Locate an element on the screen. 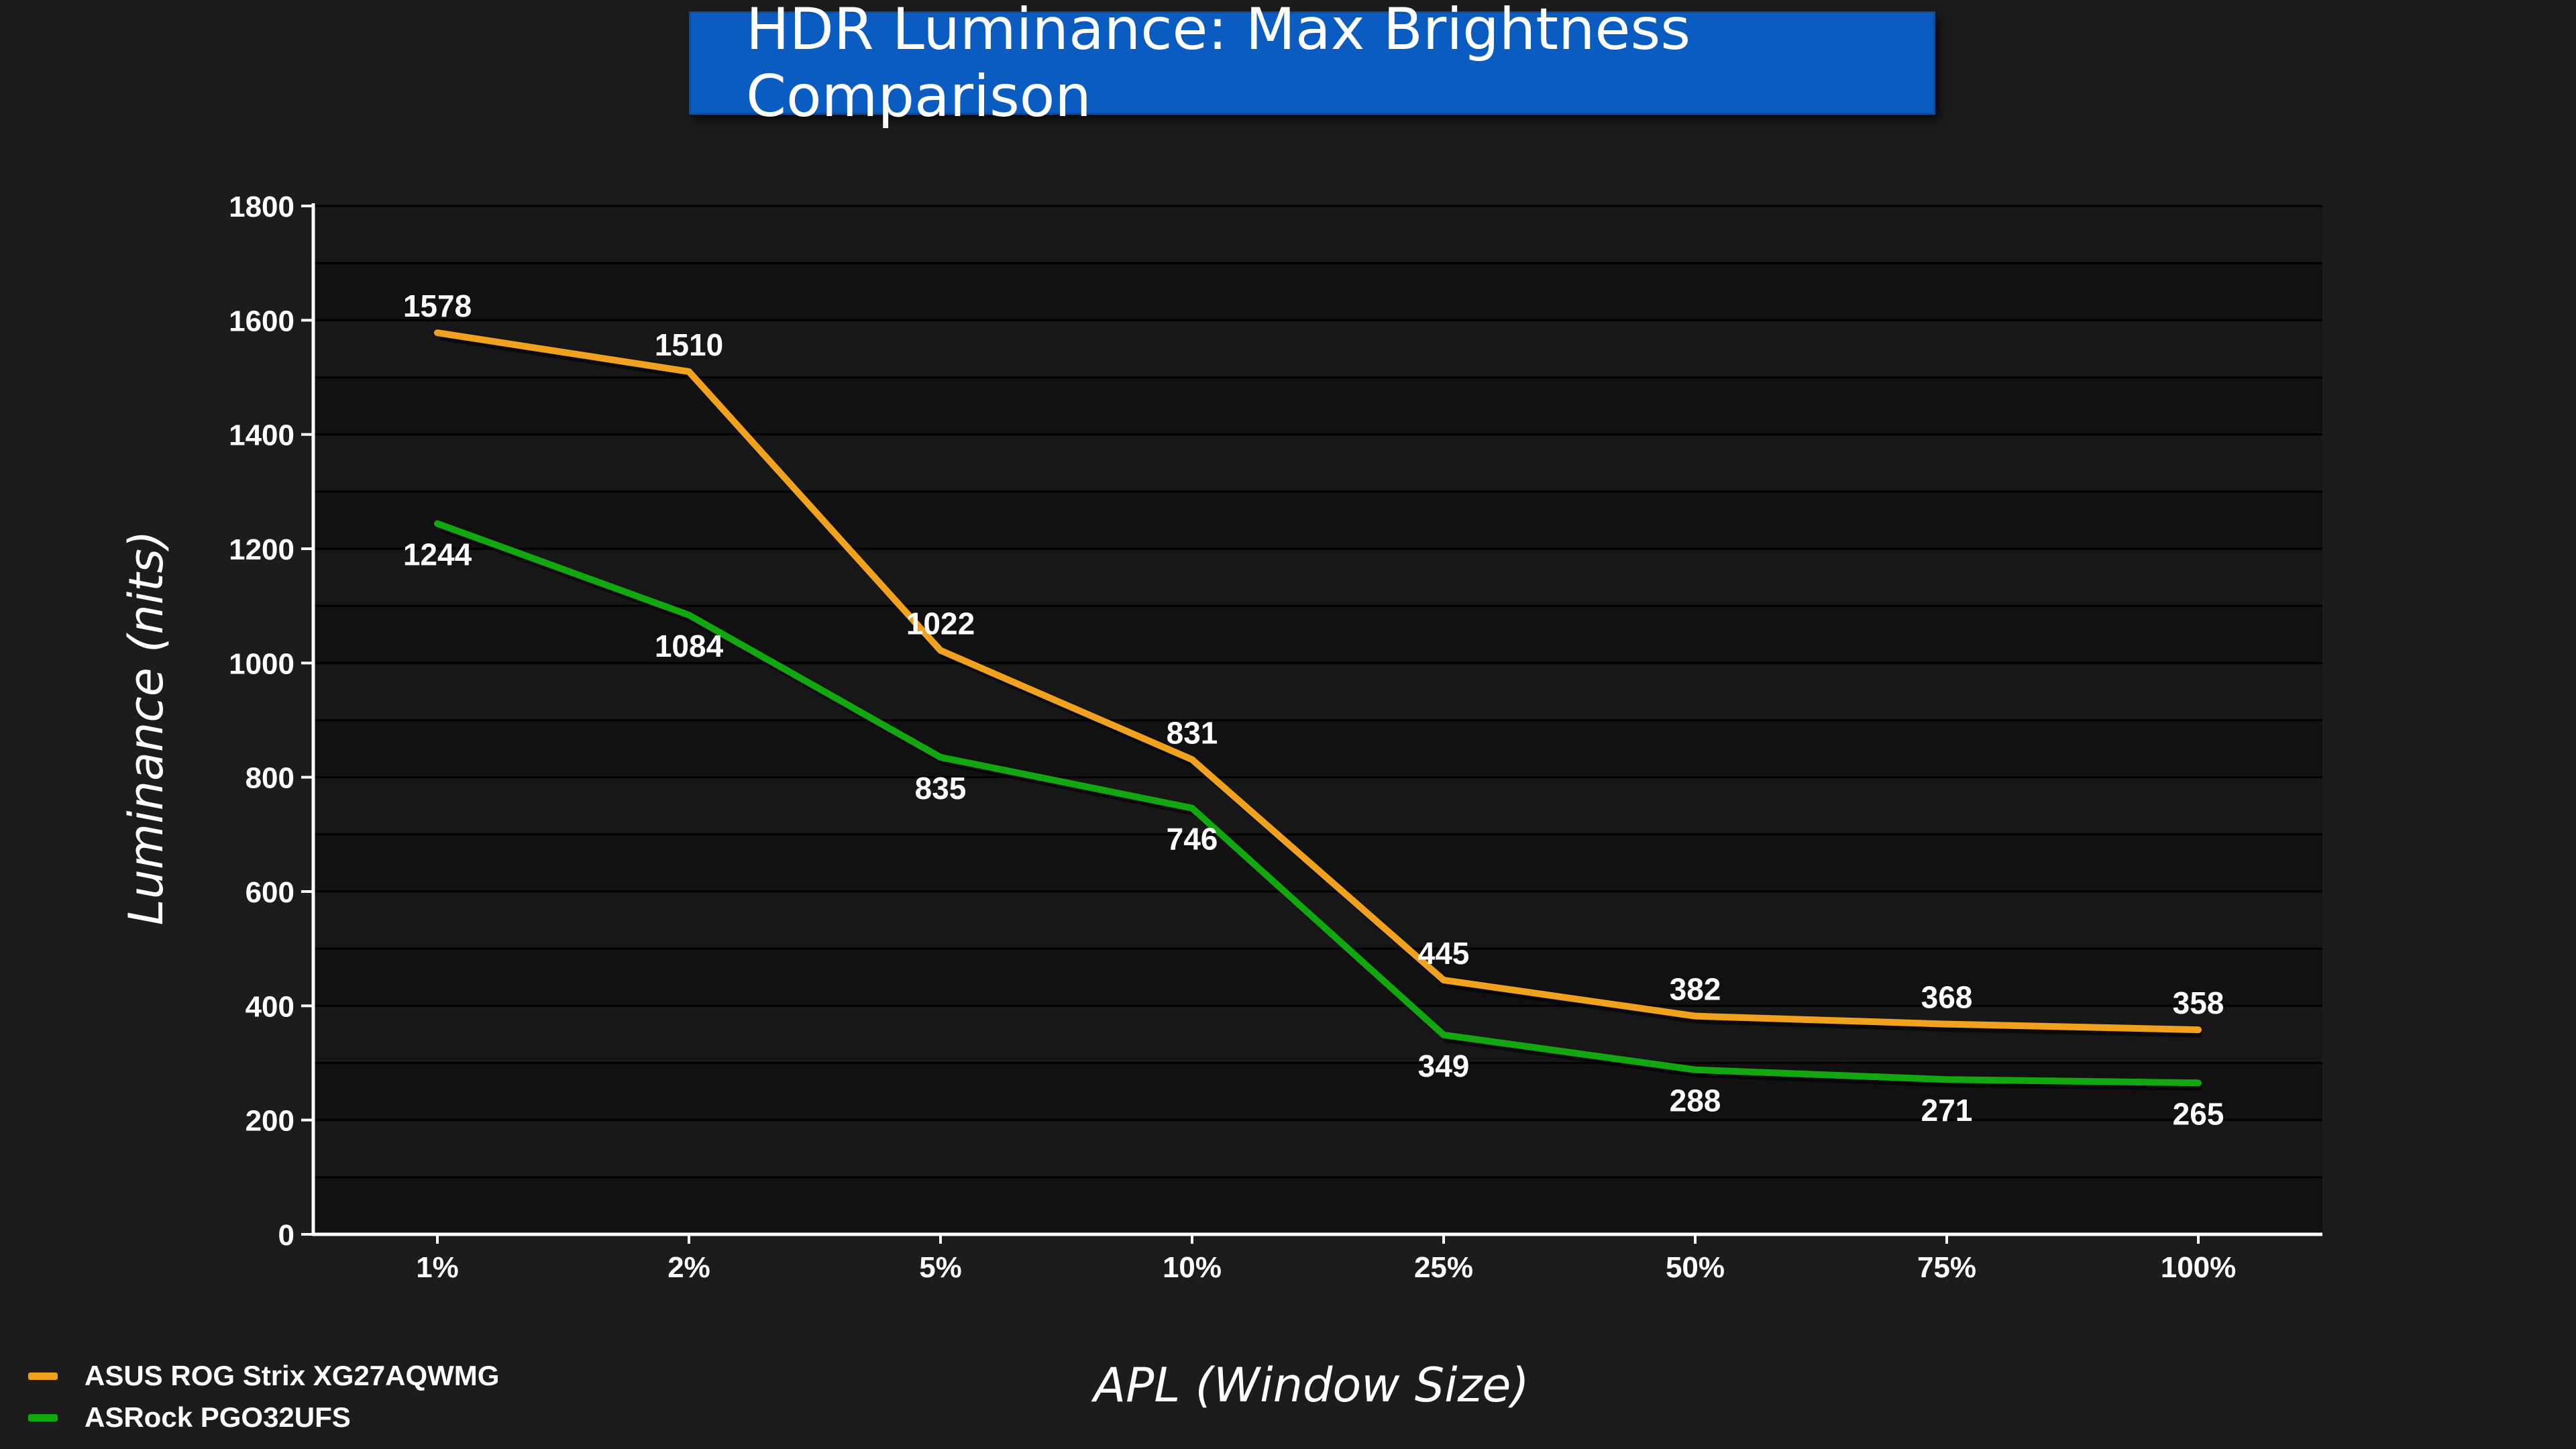 The width and height of the screenshot is (2576, 1449). x-tick-label: 5% is located at coordinates (940, 1267).